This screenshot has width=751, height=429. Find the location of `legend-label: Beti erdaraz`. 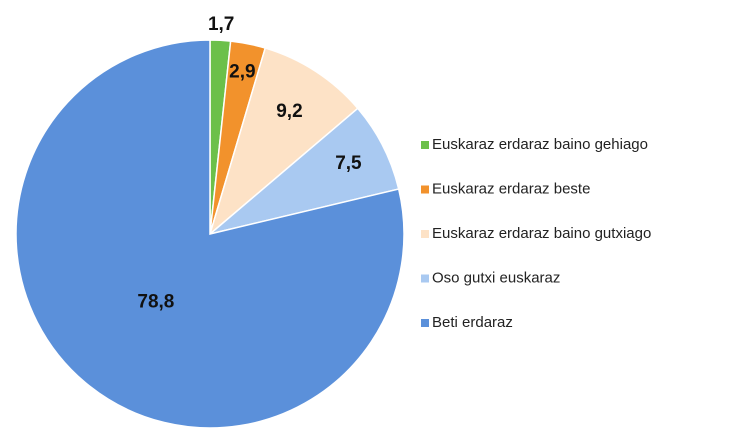

legend-label: Beti erdaraz is located at coordinates (472, 322).